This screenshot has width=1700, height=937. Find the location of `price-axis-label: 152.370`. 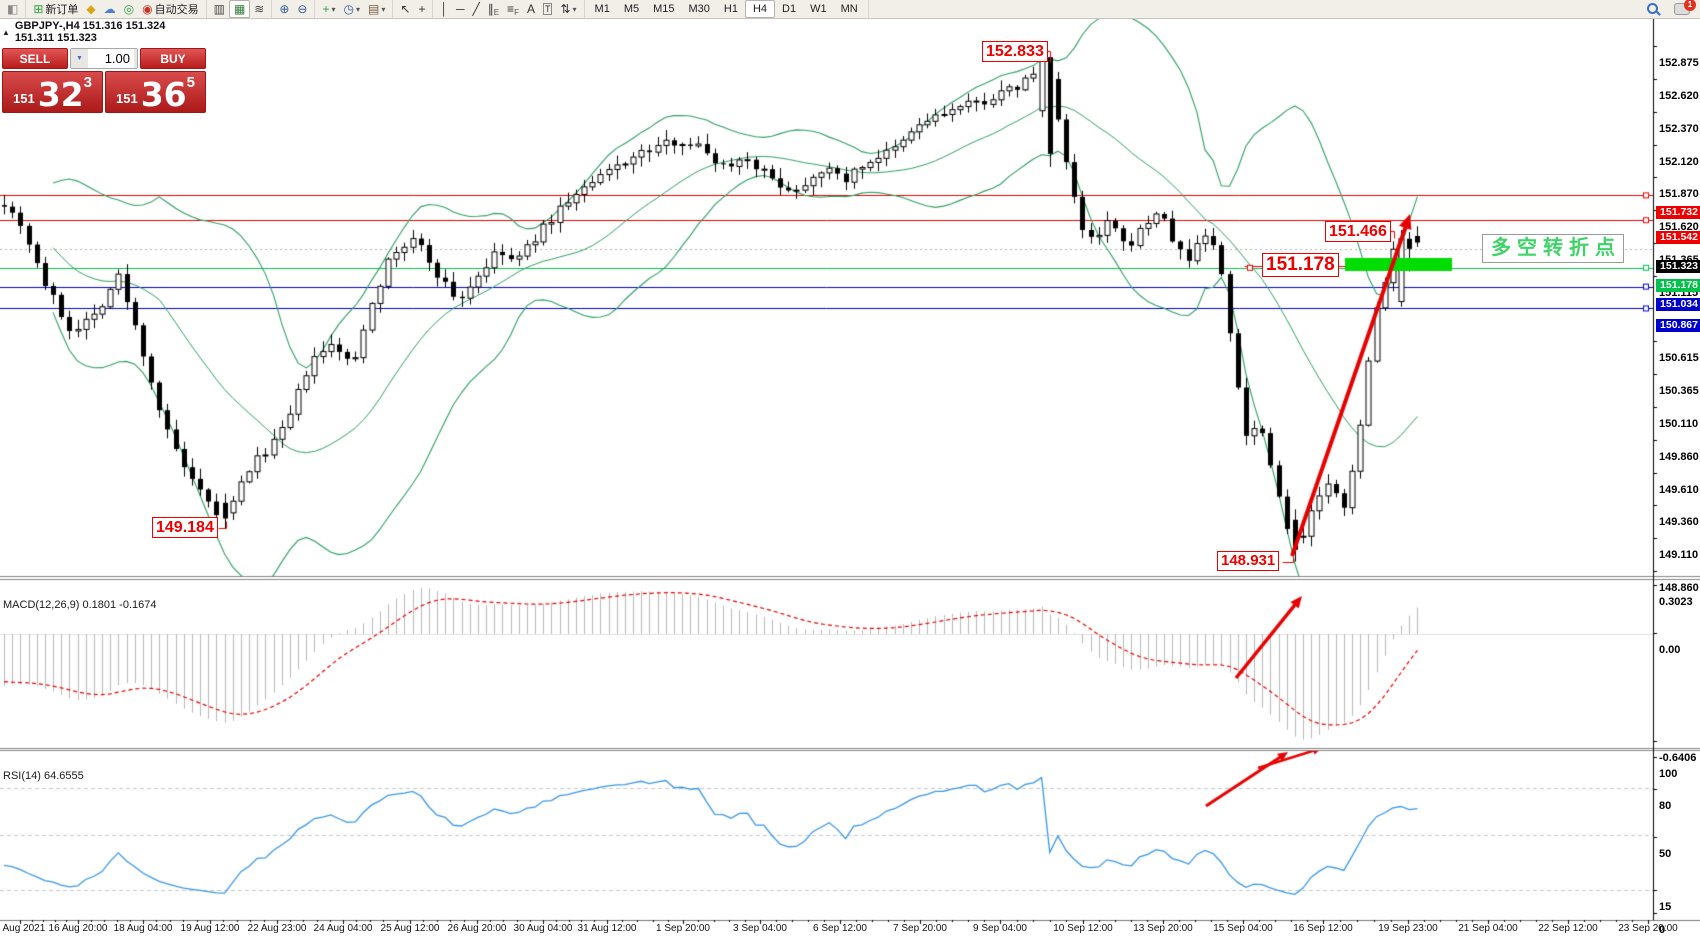

price-axis-label: 152.370 is located at coordinates (1679, 129).